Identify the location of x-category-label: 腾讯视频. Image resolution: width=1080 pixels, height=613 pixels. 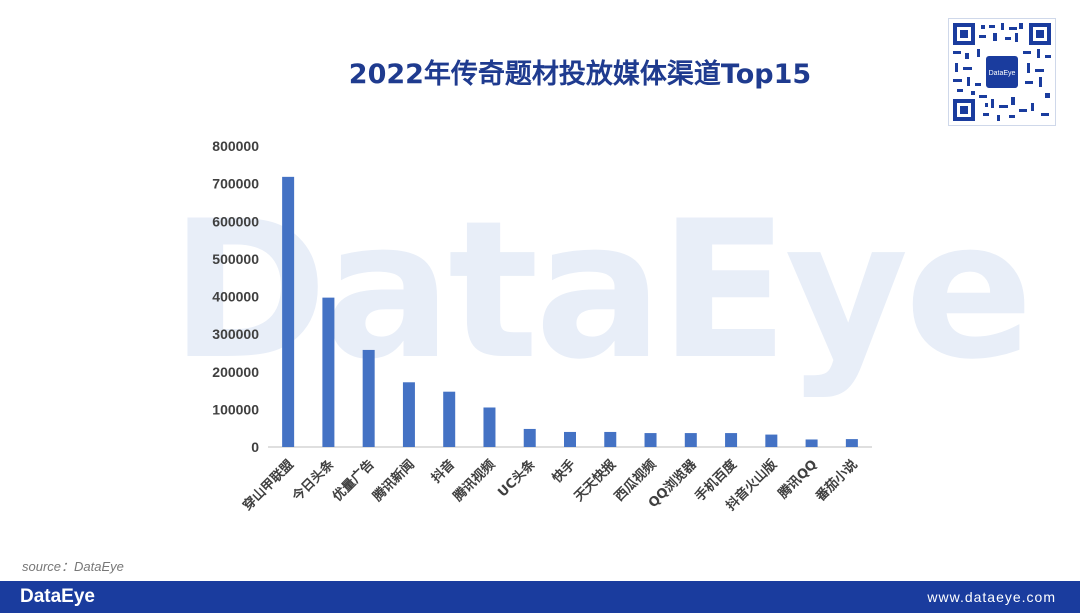
(473, 481).